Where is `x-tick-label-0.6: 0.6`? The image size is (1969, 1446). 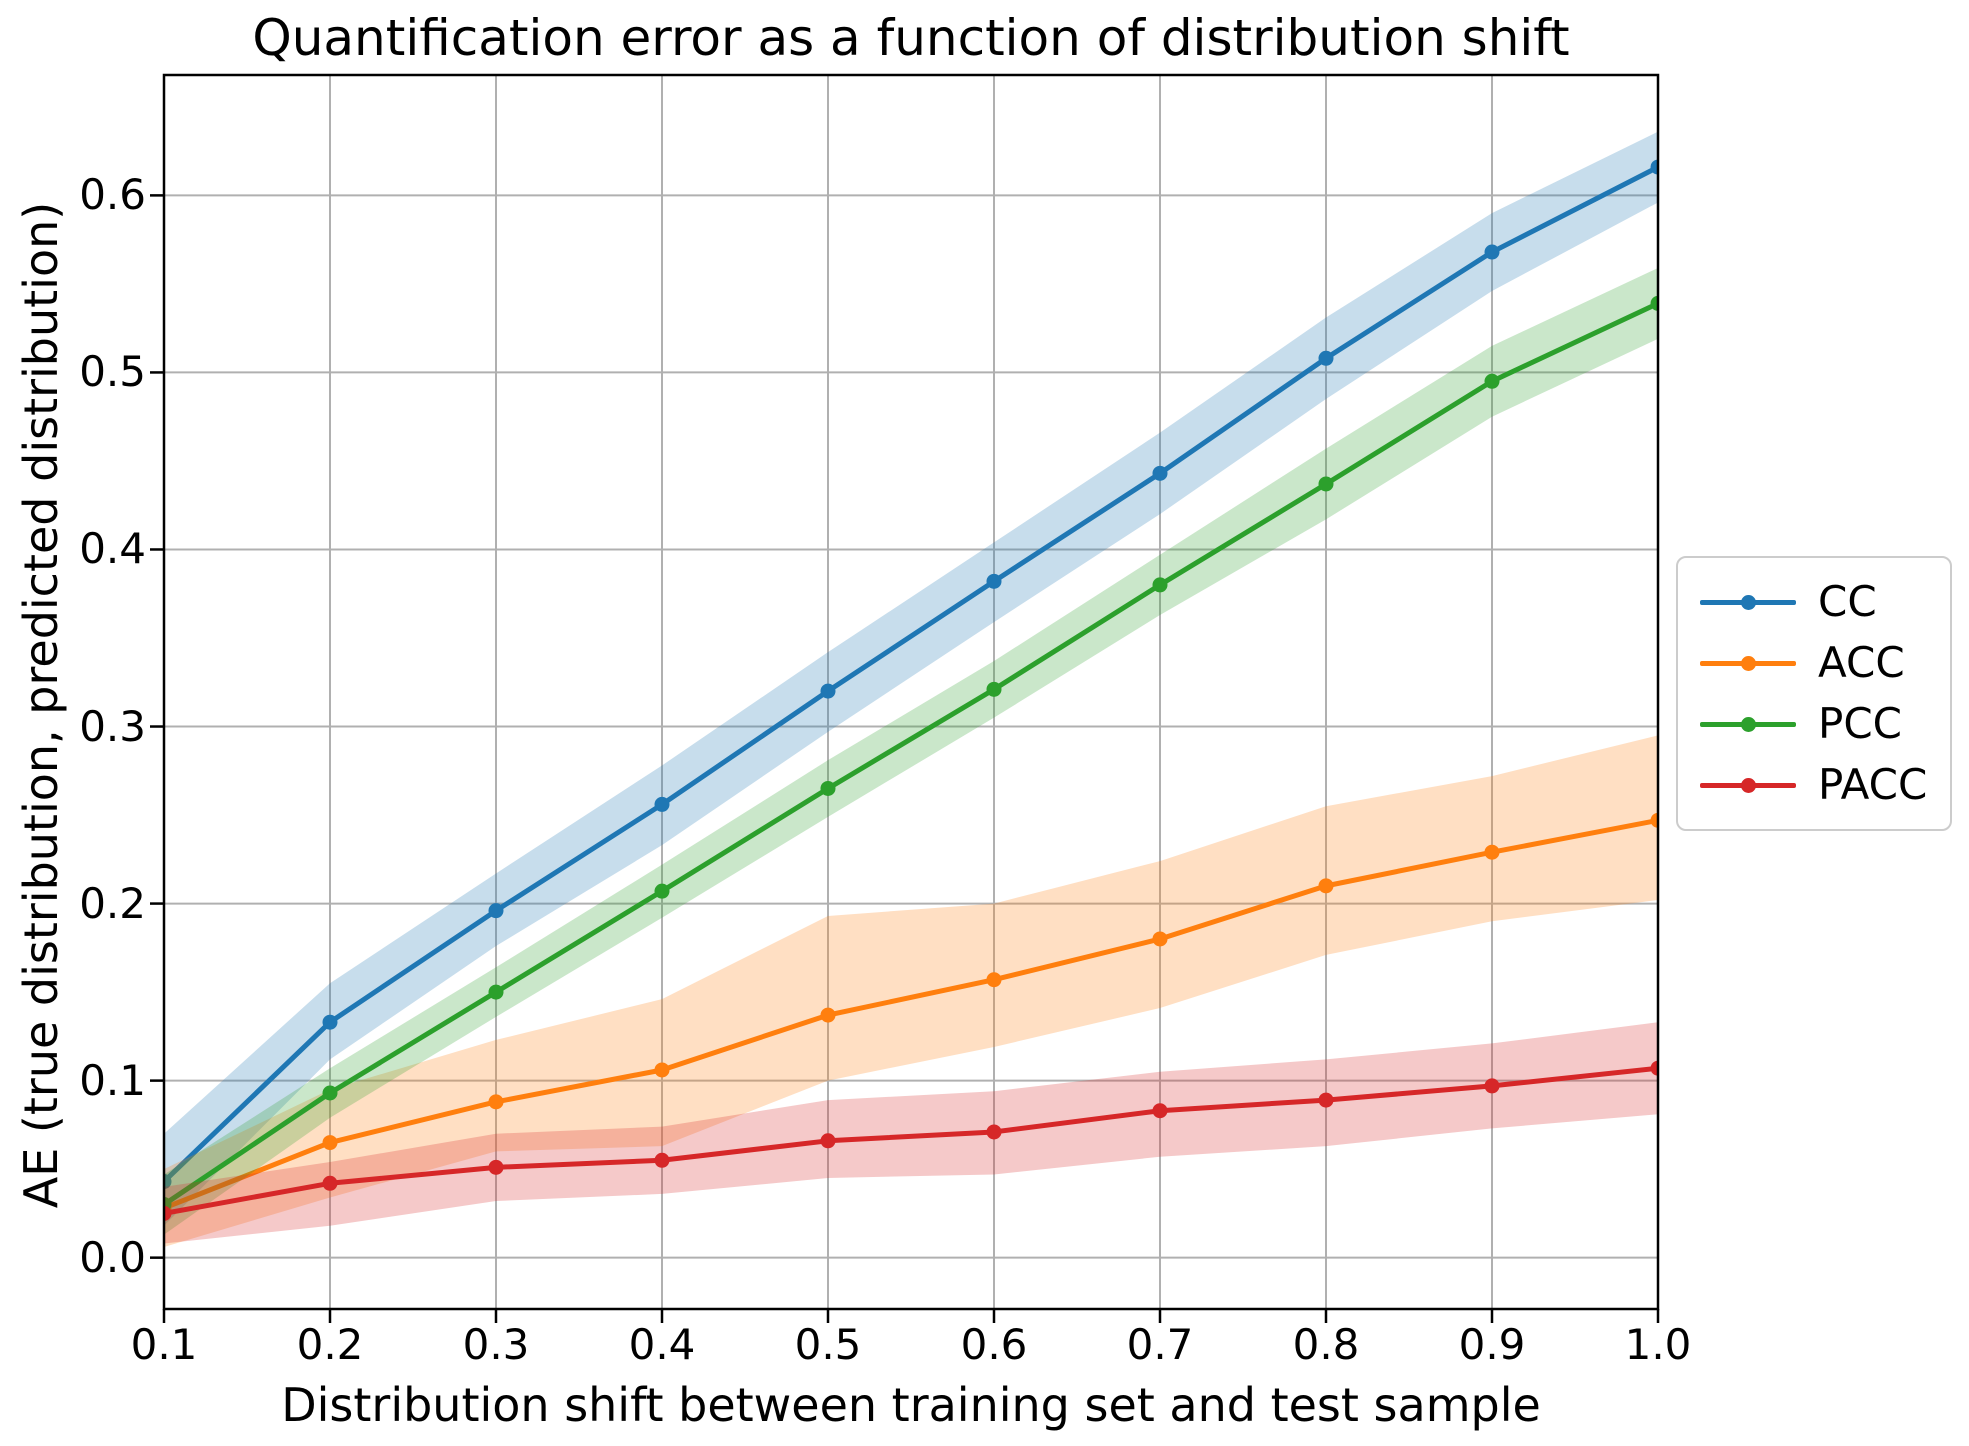
x-tick-label-0.6: 0.6 is located at coordinates (994, 1344).